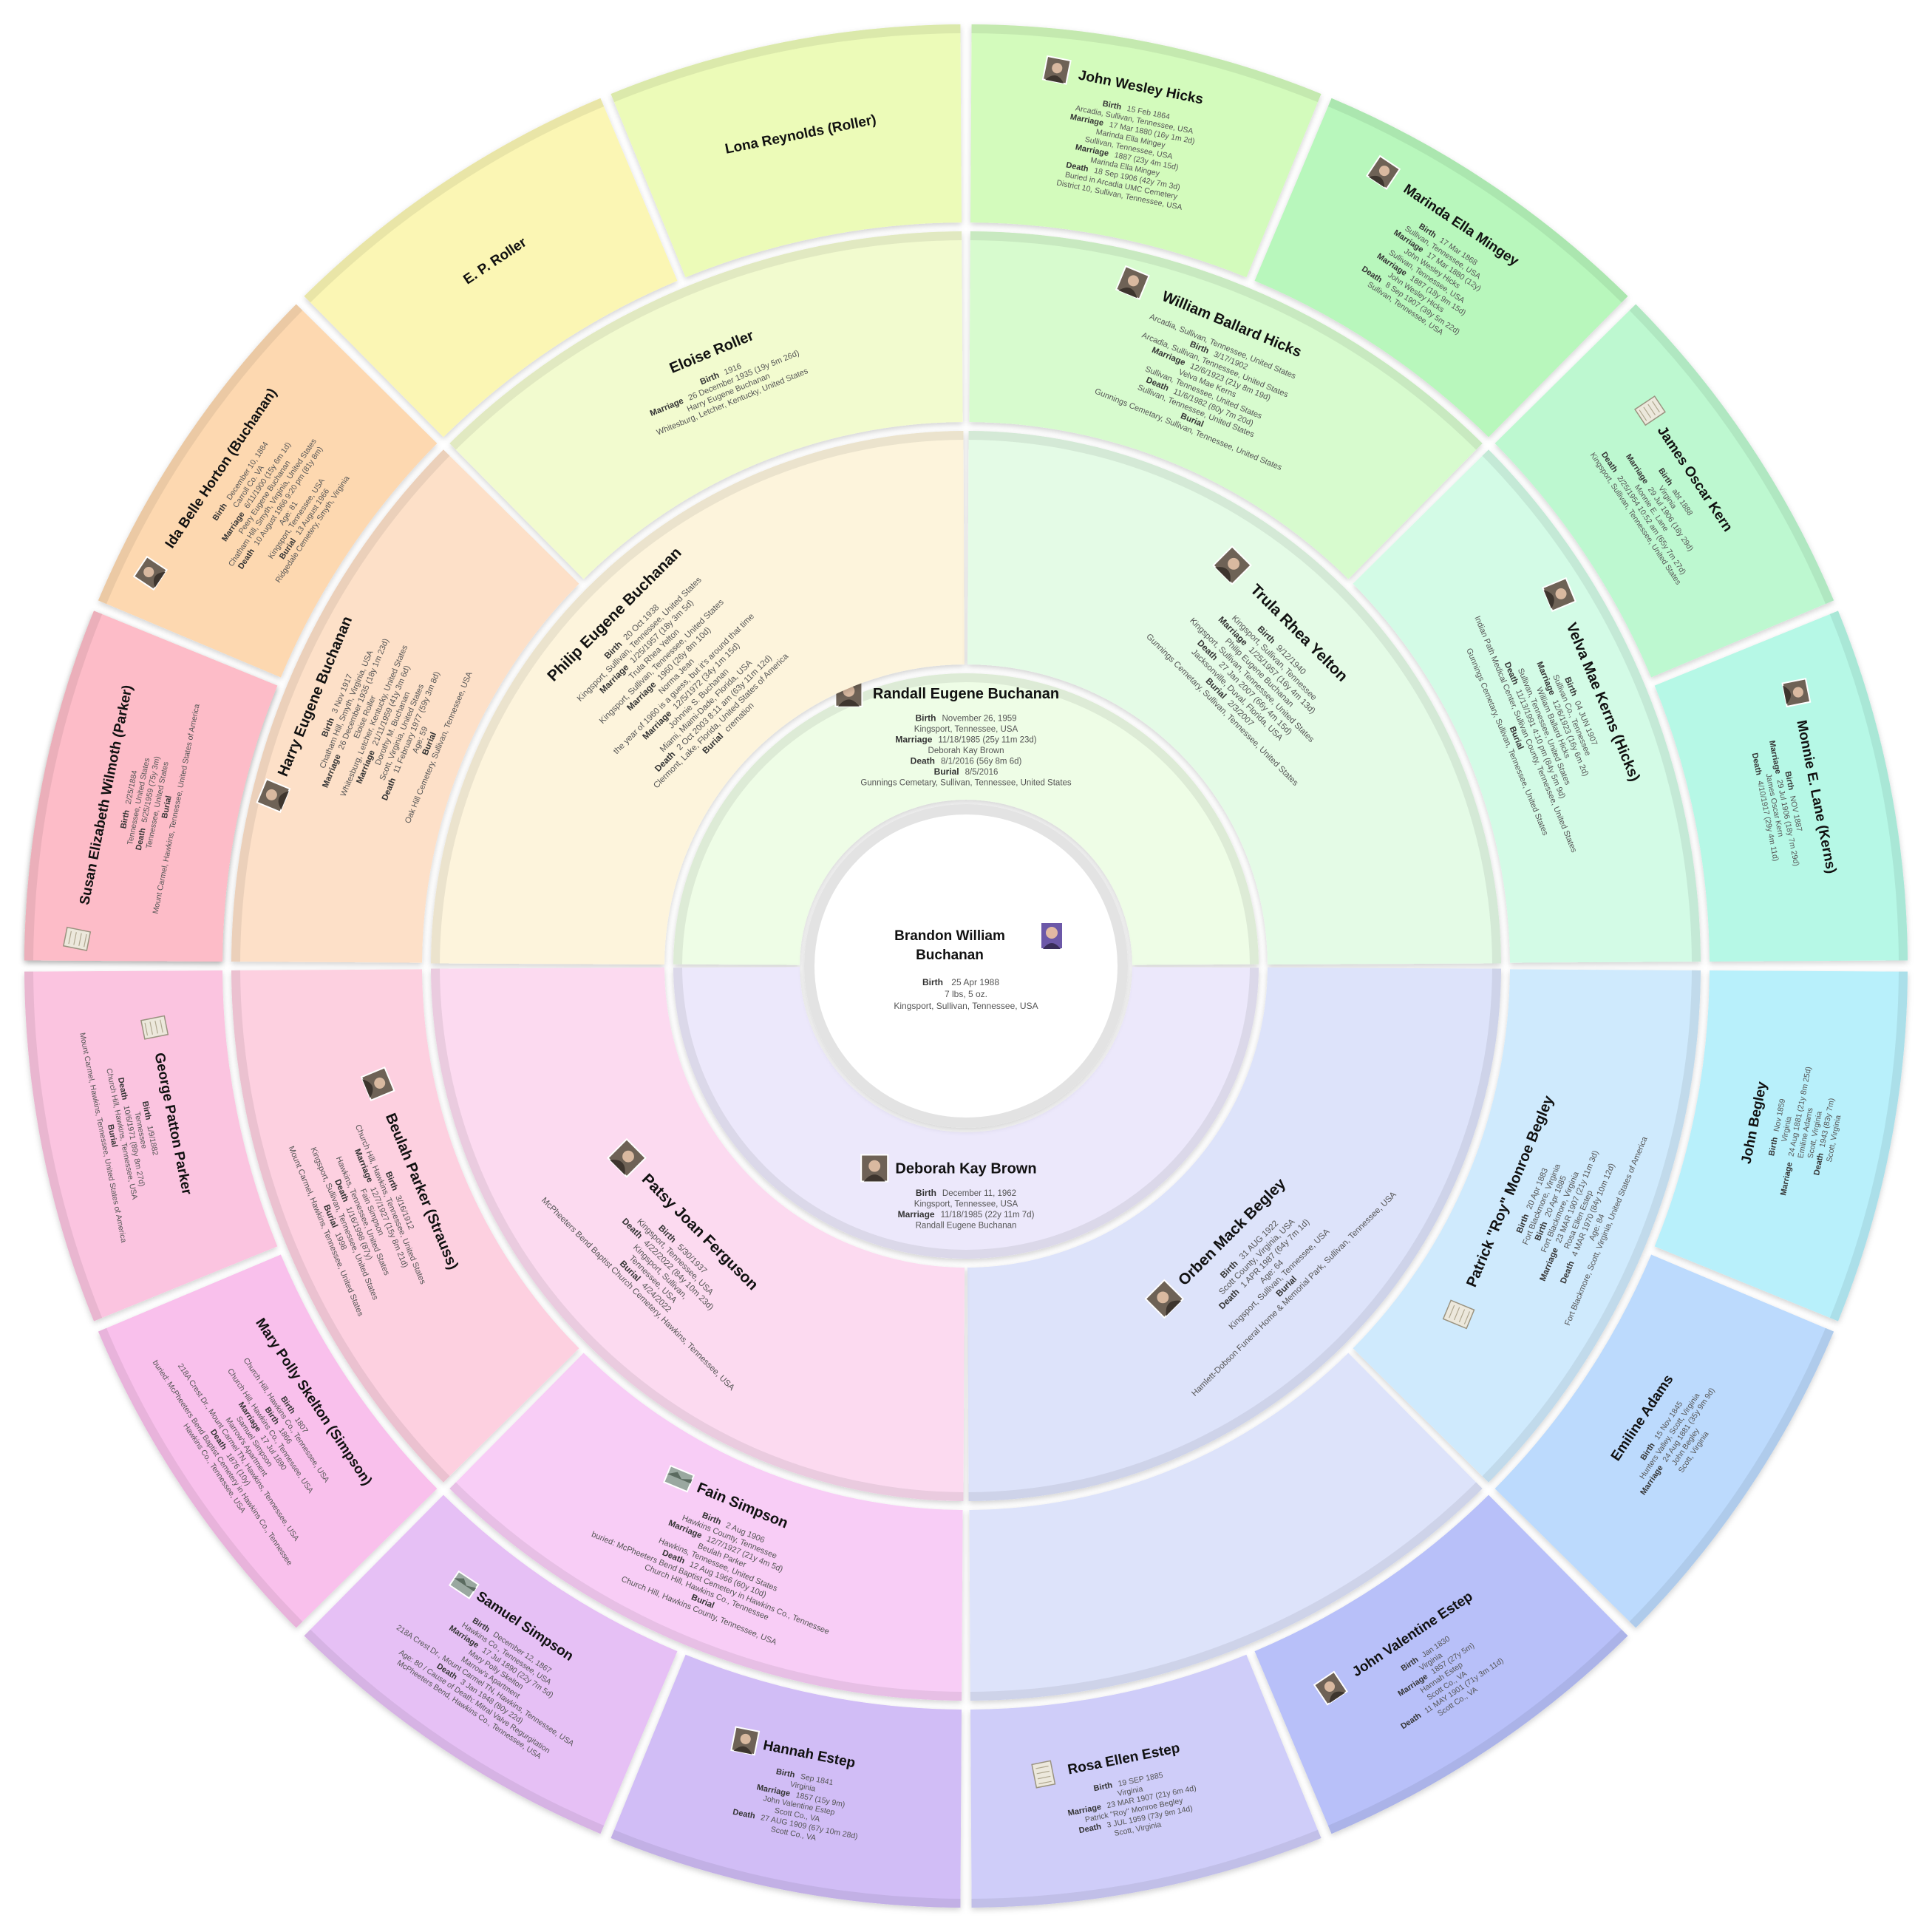 This screenshot has height=1932, width=1932. Describe the element at coordinates (965, 717) in the screenshot. I see `fact-line: Birth November 26, 1959` at that location.